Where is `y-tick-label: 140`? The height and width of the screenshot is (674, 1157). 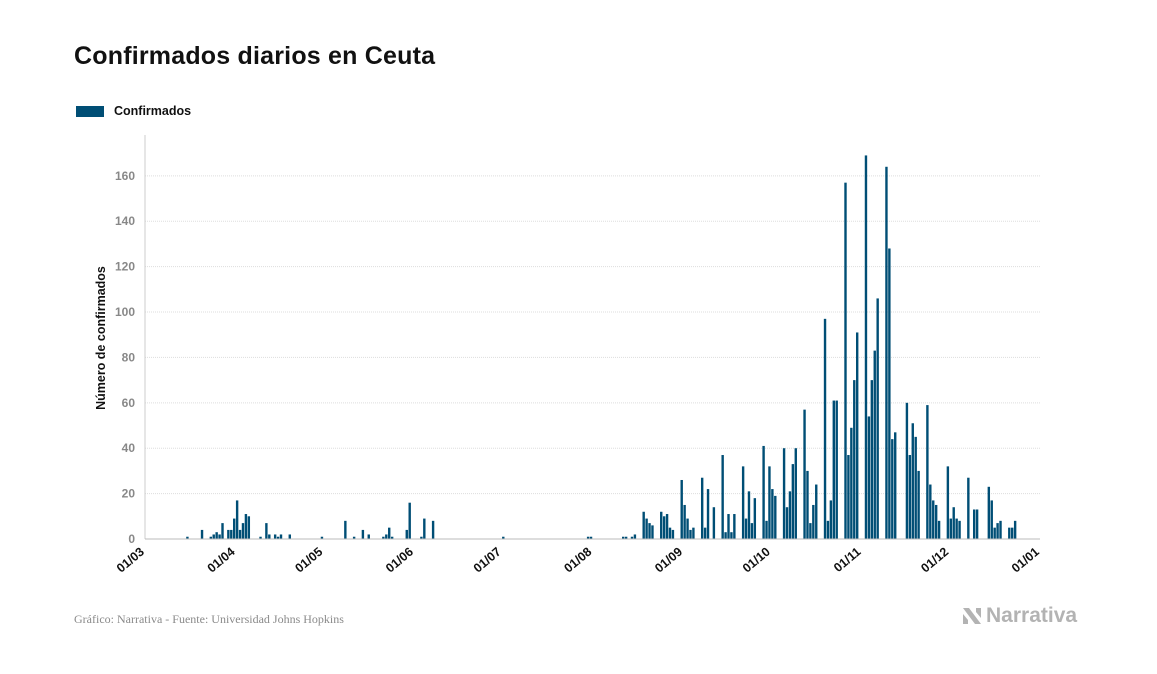
y-tick-label: 140 is located at coordinates (125, 221).